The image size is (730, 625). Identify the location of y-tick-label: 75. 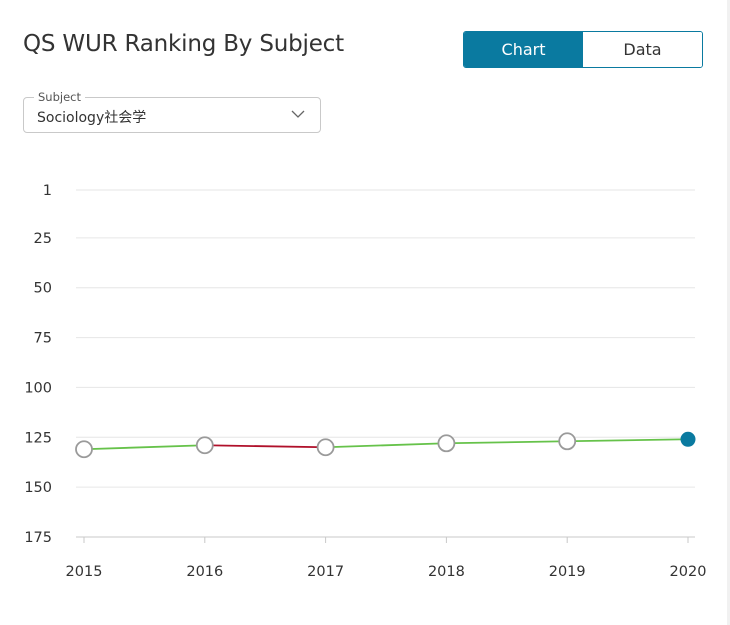
(43, 339).